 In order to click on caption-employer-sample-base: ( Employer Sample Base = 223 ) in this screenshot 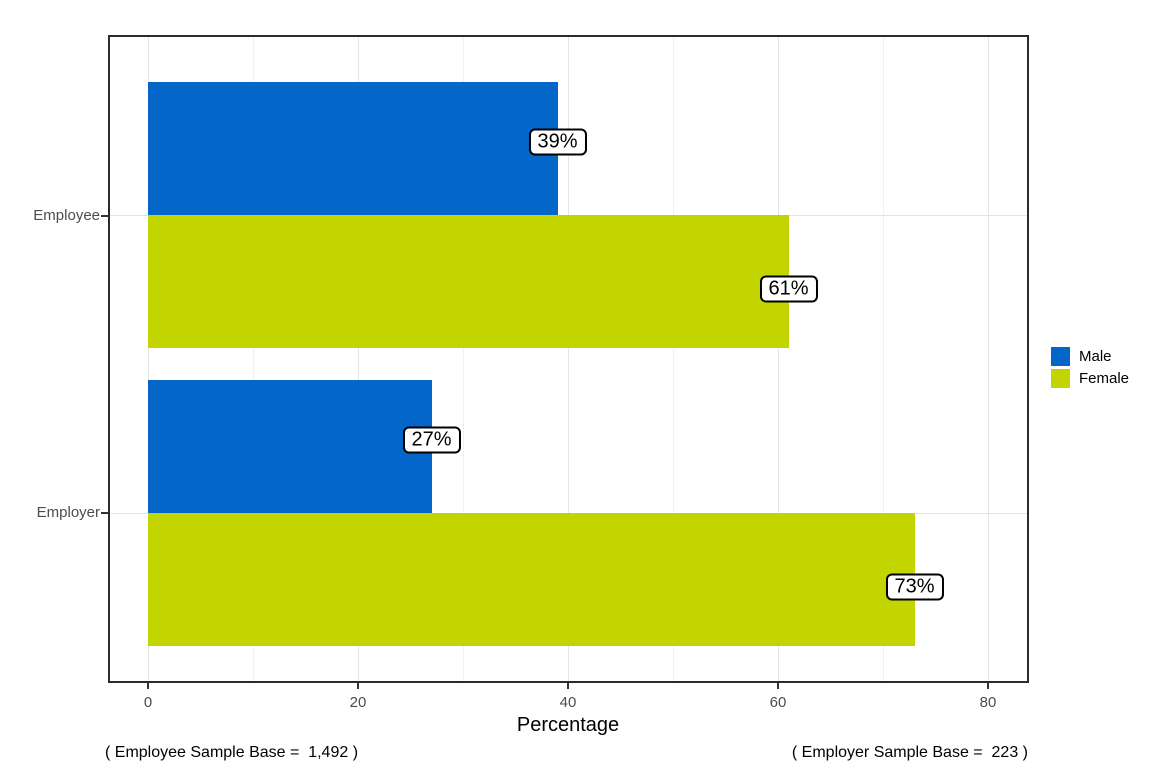, I will do `click(909, 752)`.